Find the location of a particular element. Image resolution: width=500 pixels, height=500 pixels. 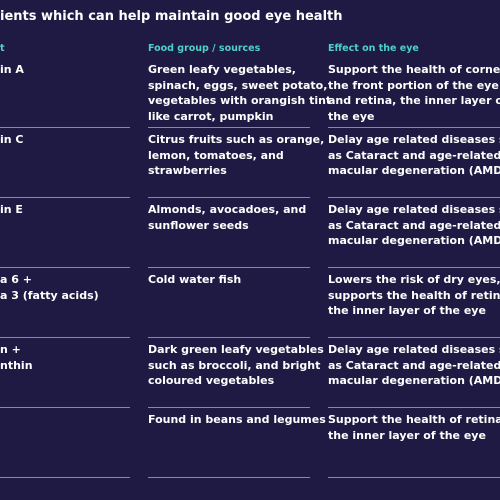

cell-text: vegetables with orangish tint is located at coordinates (240, 100).